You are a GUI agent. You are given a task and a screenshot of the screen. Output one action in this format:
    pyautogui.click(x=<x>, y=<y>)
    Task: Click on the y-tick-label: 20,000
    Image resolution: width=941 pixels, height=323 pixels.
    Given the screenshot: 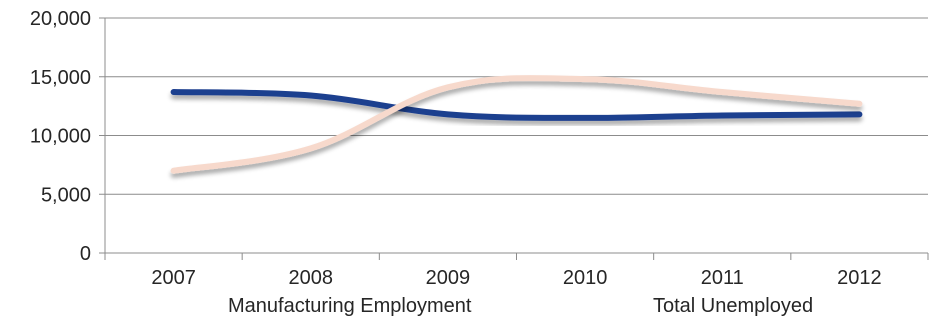 What is the action you would take?
    pyautogui.click(x=60, y=19)
    